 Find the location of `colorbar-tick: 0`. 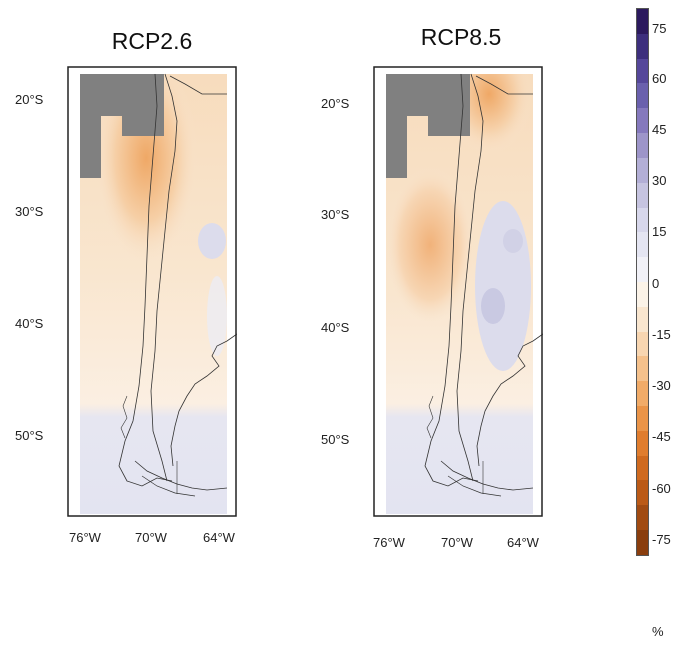

colorbar-tick: 0 is located at coordinates (656, 283).